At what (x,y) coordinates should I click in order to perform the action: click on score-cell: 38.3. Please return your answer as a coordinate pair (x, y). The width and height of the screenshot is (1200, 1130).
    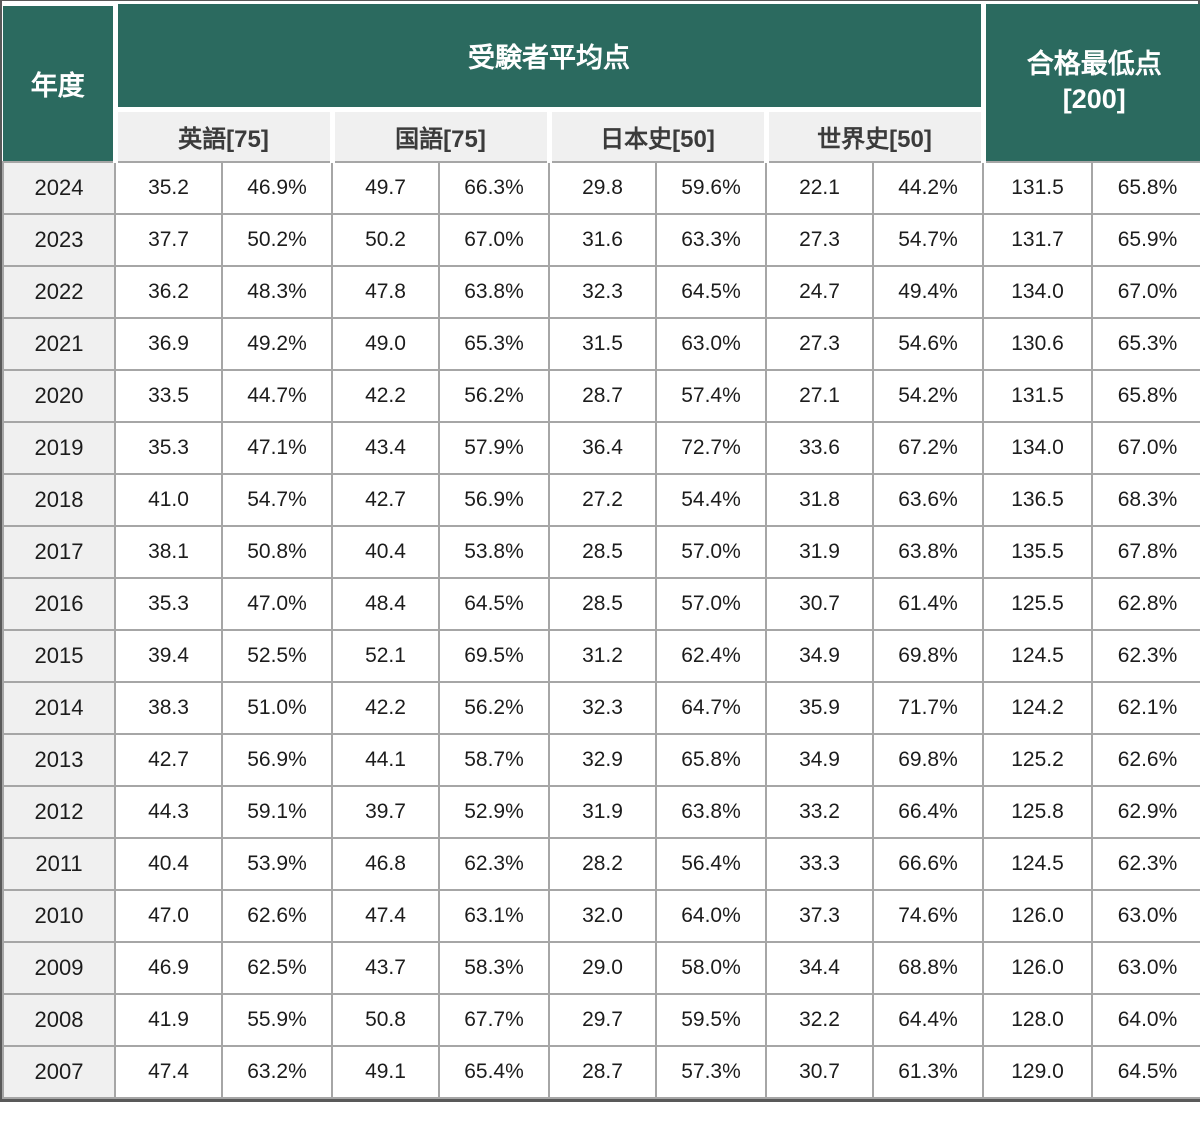
    Looking at the image, I should click on (168, 707).